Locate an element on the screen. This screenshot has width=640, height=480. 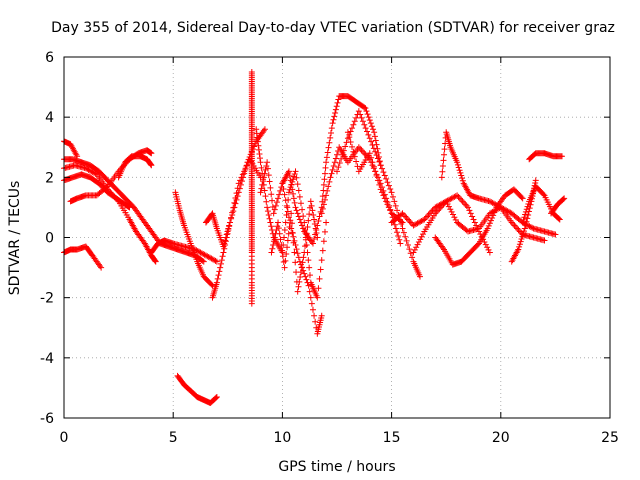
y-tick-label: -4 is located at coordinates (47, 359).